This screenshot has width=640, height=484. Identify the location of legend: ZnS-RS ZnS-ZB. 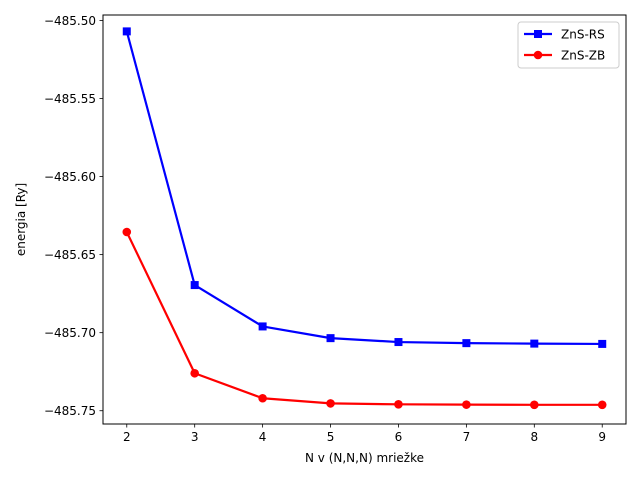
(568, 45).